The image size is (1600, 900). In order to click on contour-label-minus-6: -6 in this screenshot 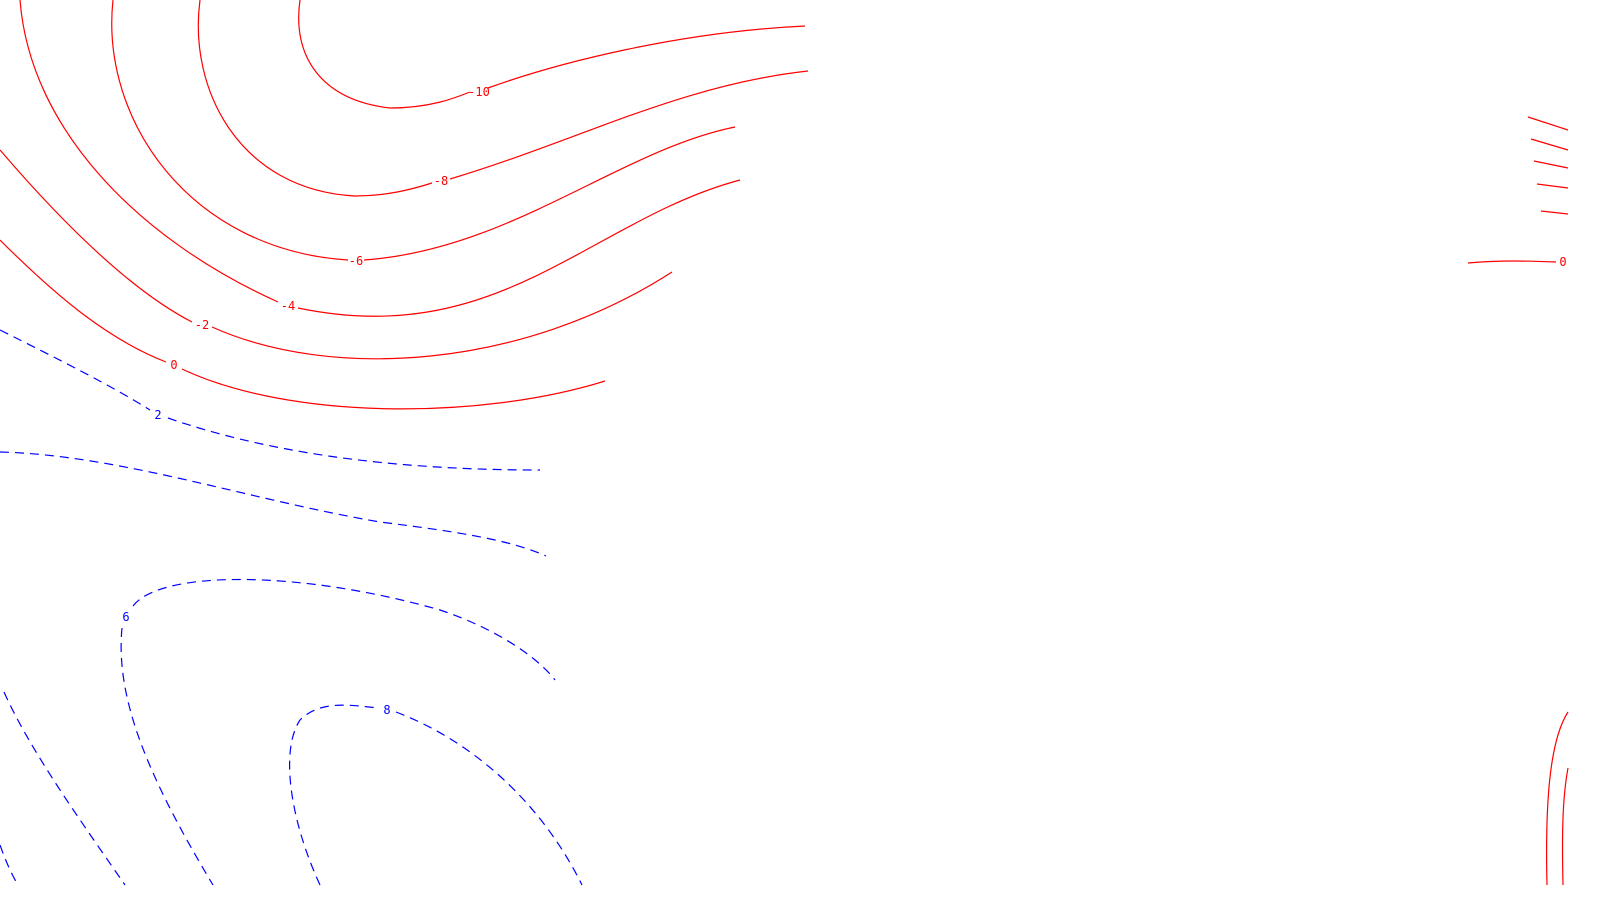, I will do `click(356, 261)`.